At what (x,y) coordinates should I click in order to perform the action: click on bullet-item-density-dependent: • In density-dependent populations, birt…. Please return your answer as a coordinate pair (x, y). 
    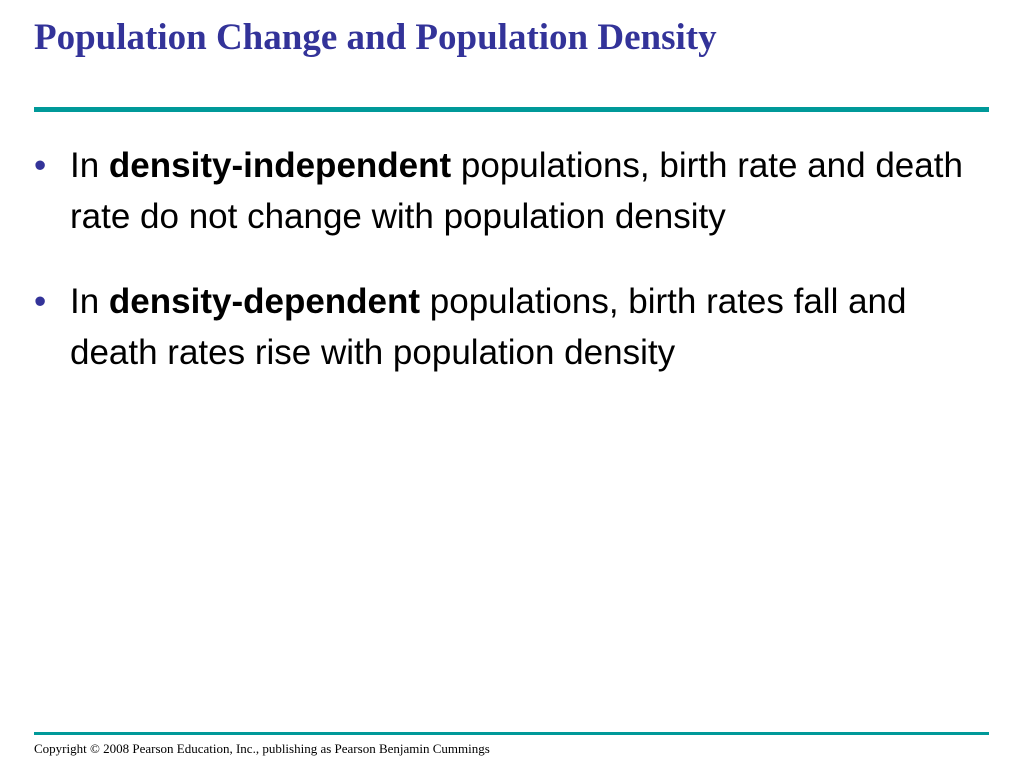
    Looking at the image, I should click on (514, 327).